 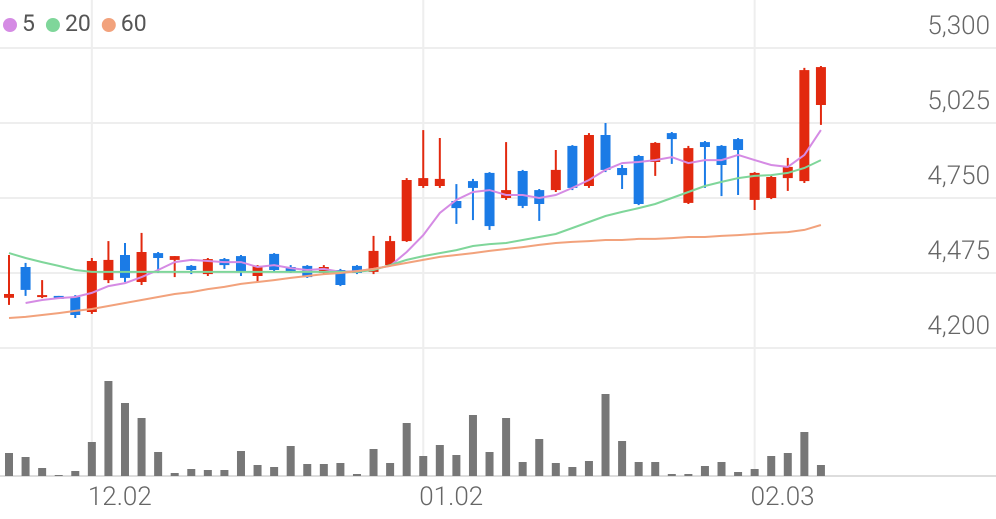 I want to click on y-tick-label: 4,475, so click(x=958, y=251).